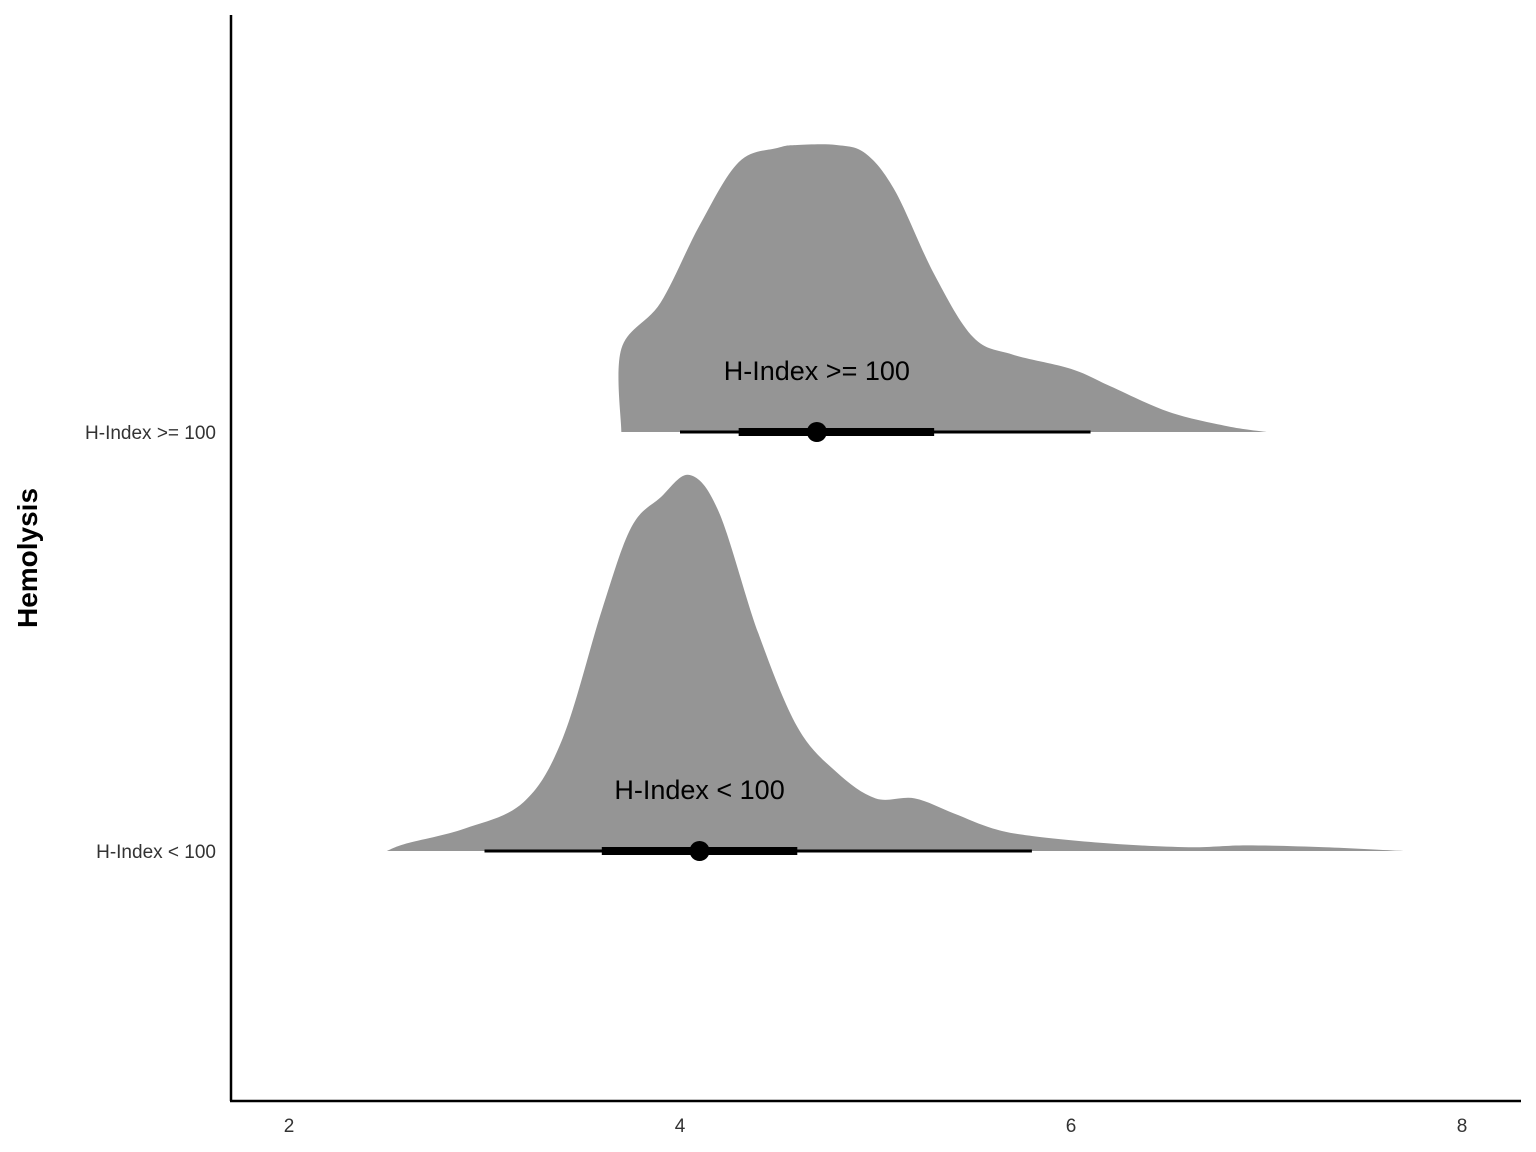 Image resolution: width=1536 pixels, height=1152 pixels. Describe the element at coordinates (1462, 1126) in the screenshot. I see `x-tick-label: 8` at that location.